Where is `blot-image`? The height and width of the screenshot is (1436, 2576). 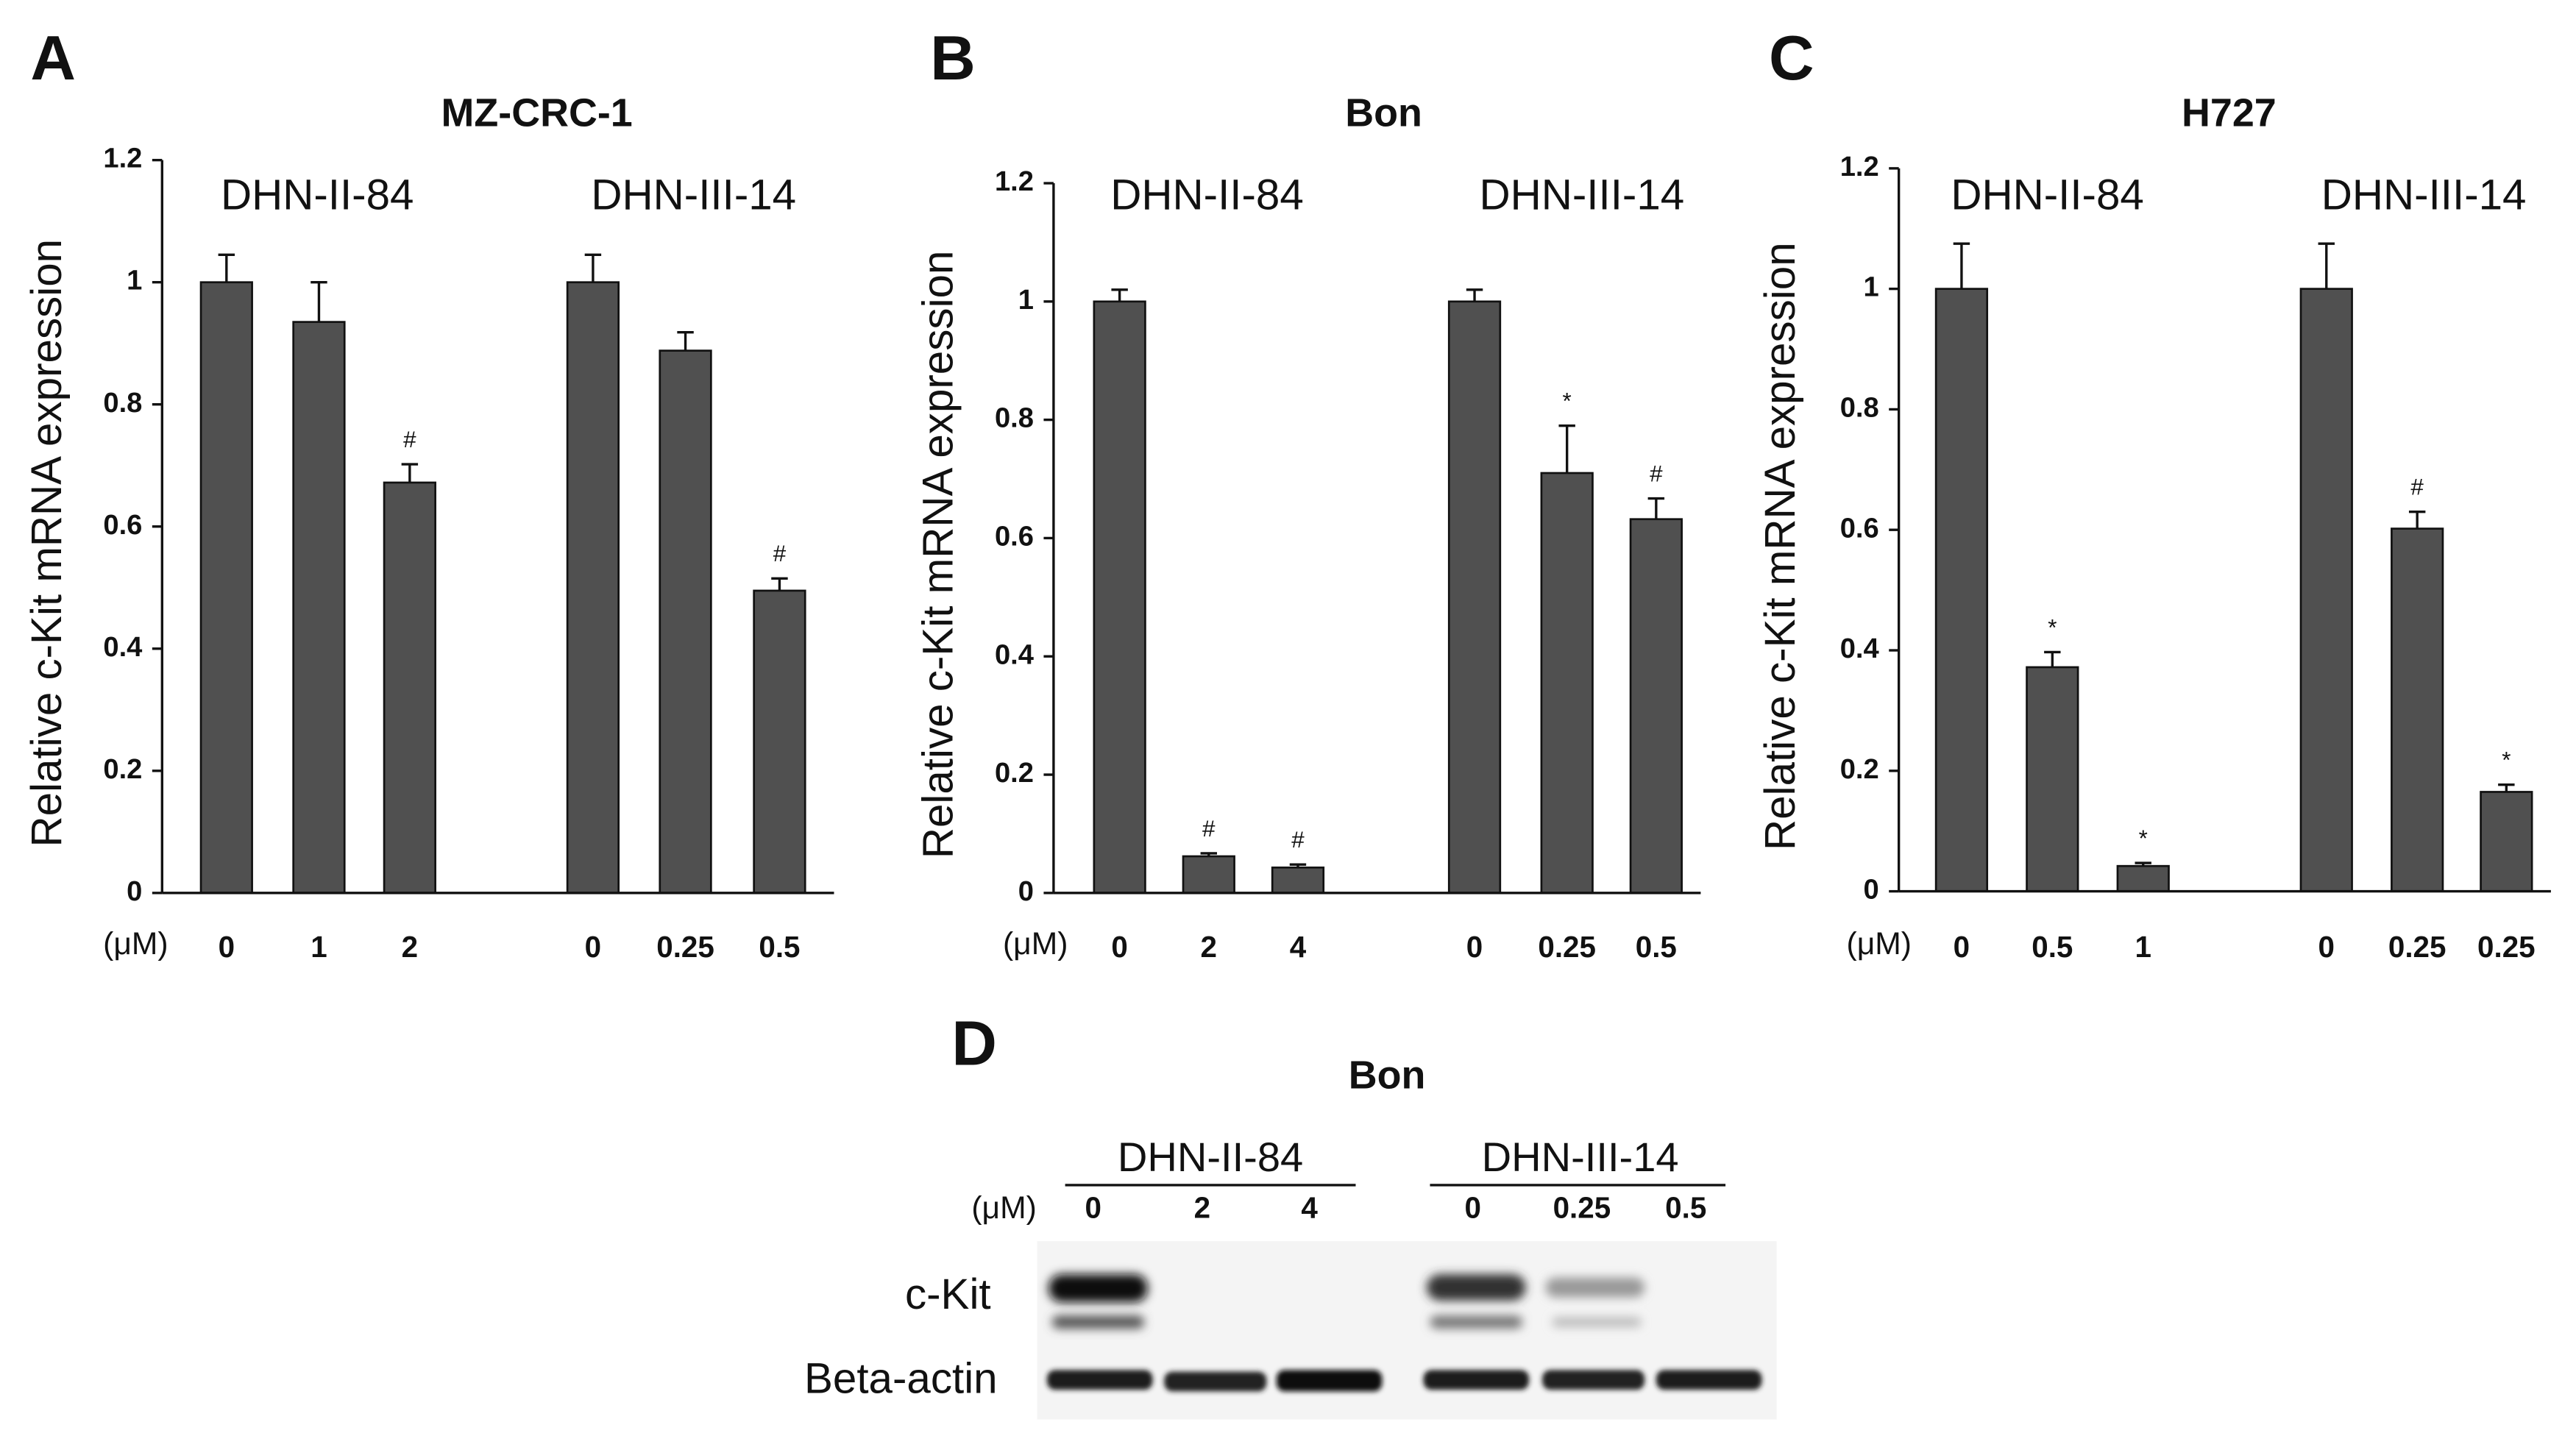
blot-image is located at coordinates (1407, 1330).